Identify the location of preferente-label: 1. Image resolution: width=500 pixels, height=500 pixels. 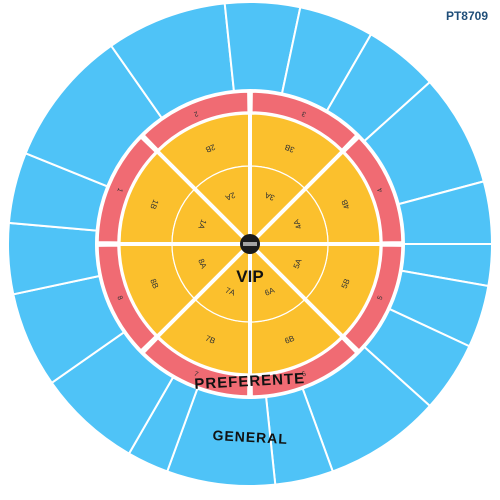
(119, 190).